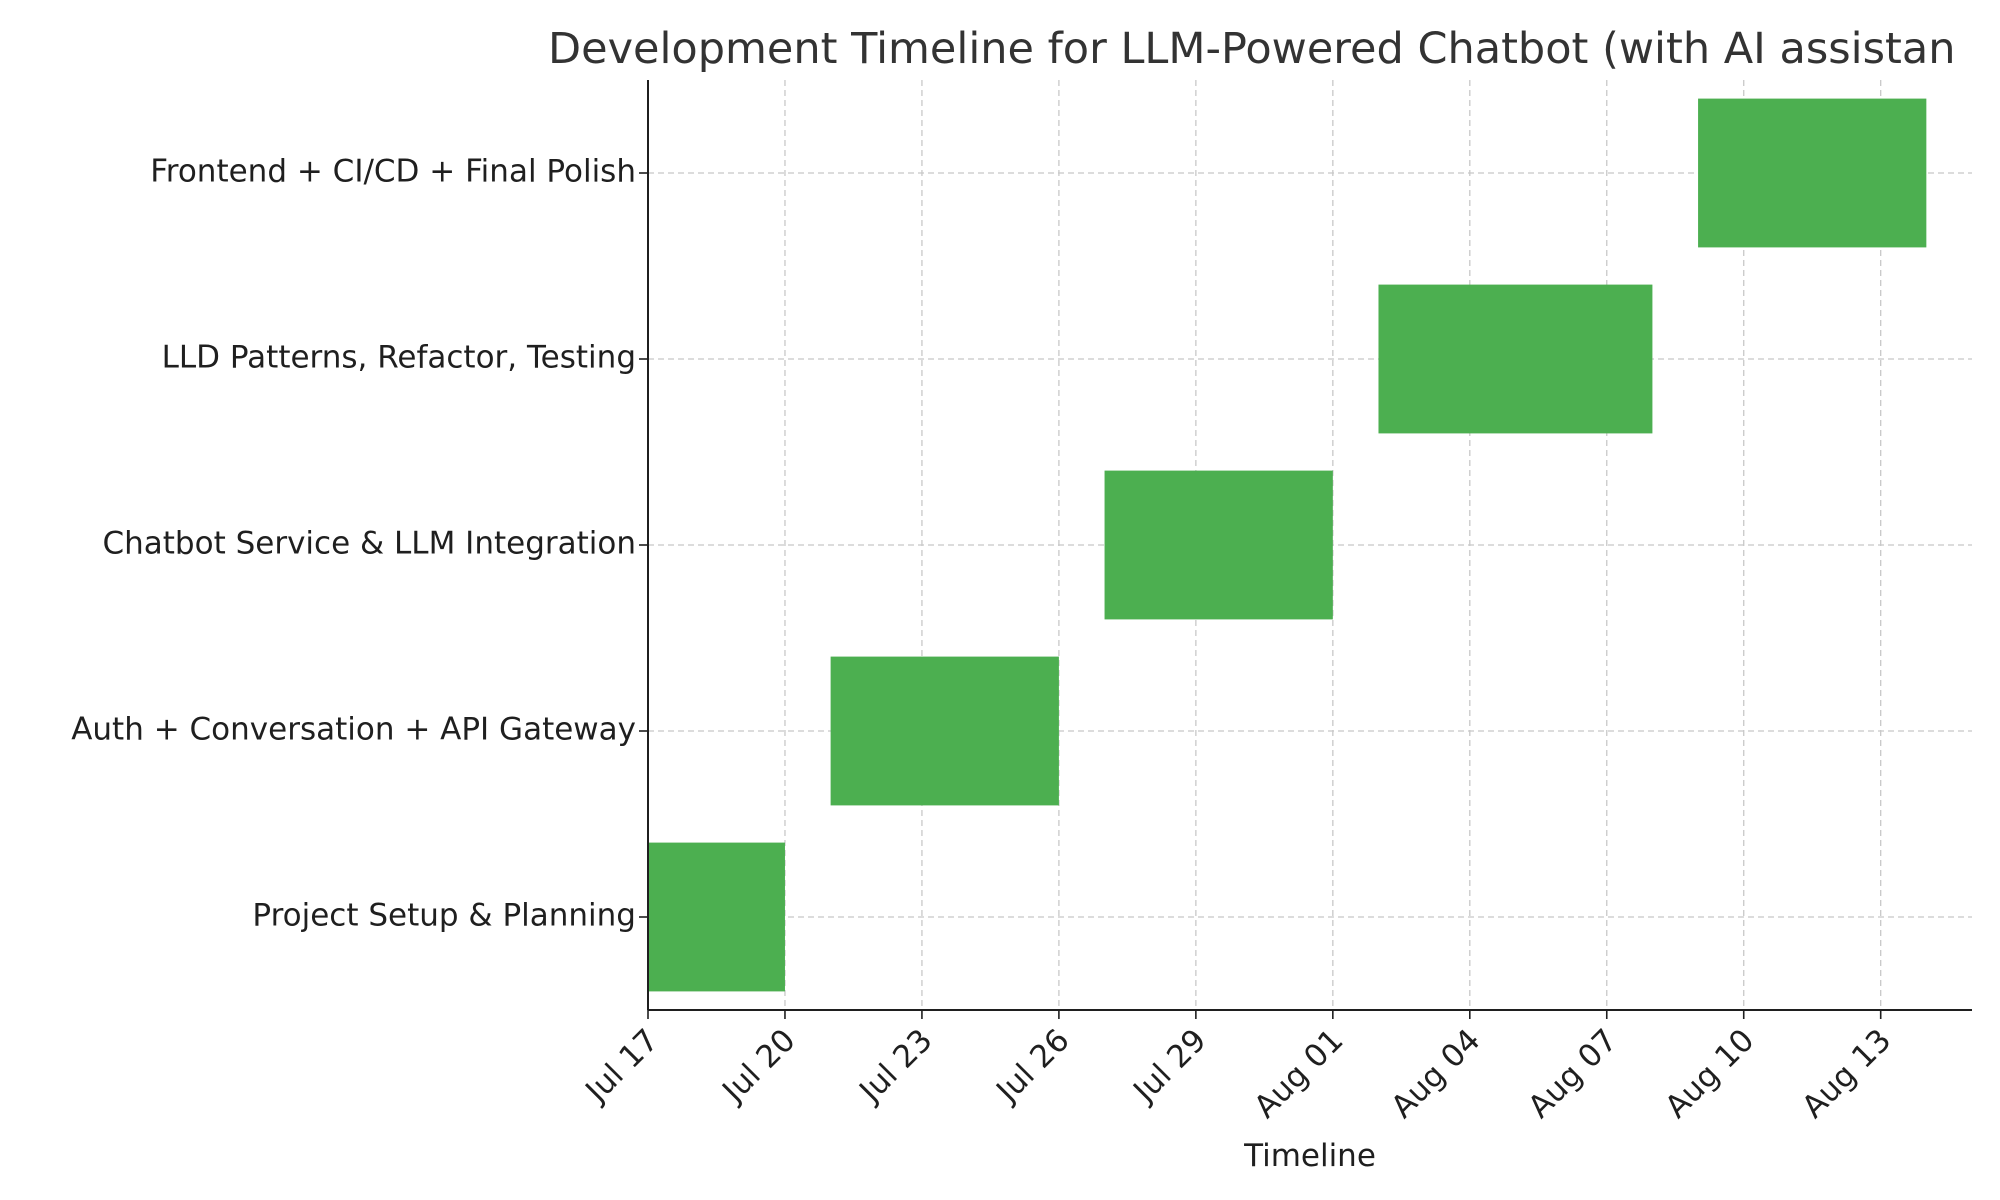  I want to click on task-label: LLD Patterns, Refactor, Testing, so click(399, 358).